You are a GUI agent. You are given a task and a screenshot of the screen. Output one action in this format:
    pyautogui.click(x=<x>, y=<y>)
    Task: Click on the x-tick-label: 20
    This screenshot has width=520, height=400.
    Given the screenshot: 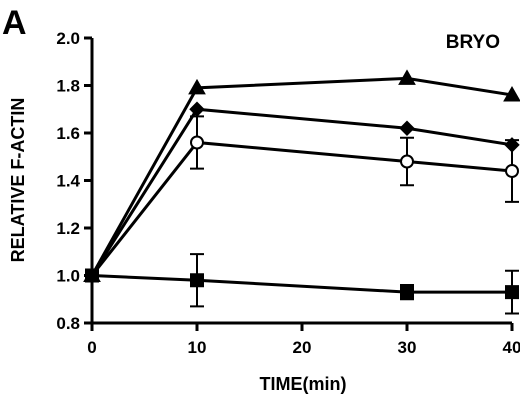 What is the action you would take?
    pyautogui.click(x=302, y=347)
    